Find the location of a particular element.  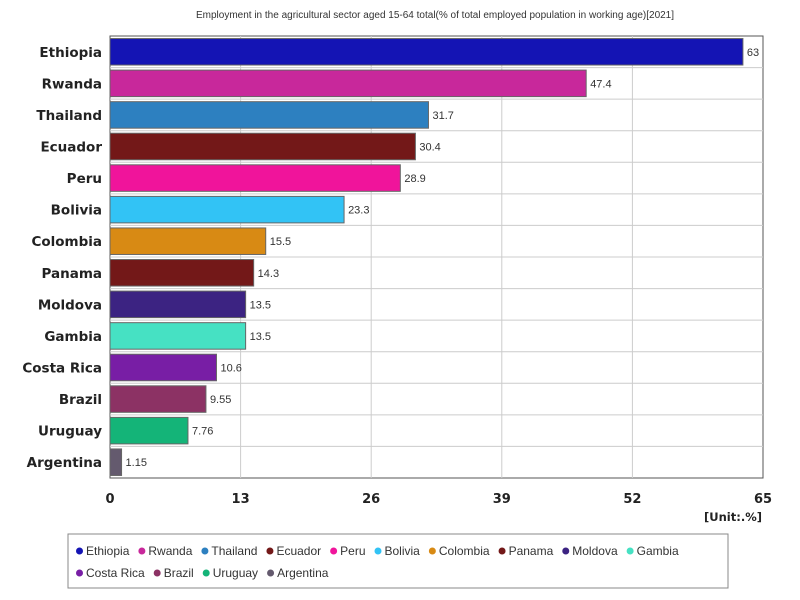

data-label: 63 is located at coordinates (753, 53).